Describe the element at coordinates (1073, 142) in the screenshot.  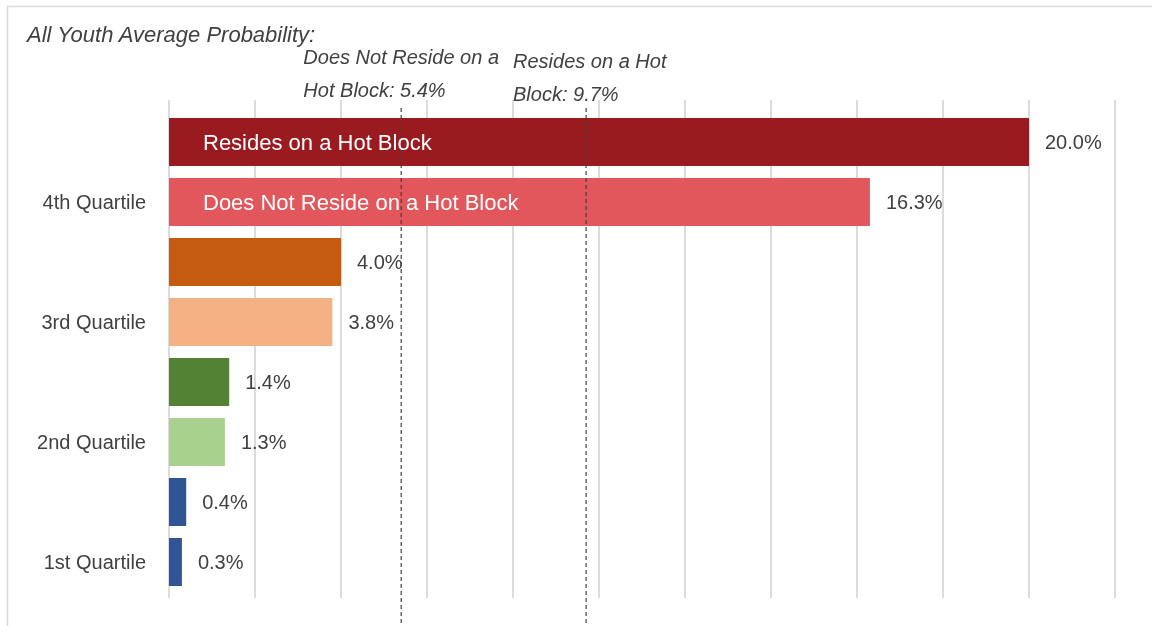
I see `data-label: 20.0%` at that location.